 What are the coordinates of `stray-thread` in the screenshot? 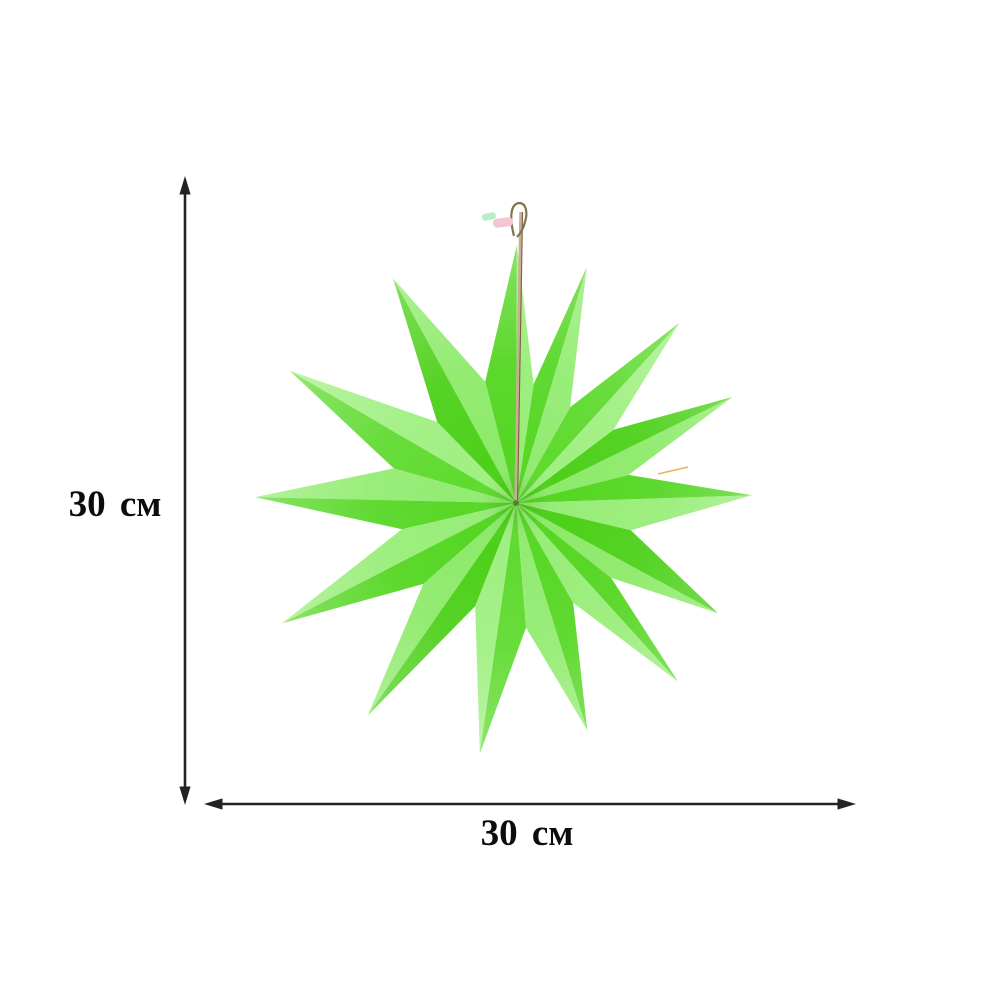 It's located at (673, 470).